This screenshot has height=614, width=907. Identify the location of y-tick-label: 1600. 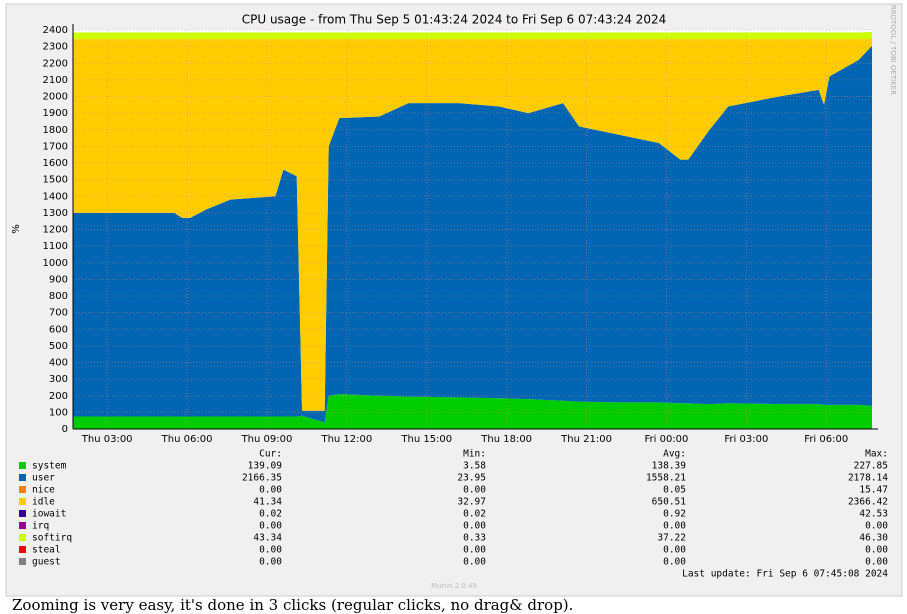
(55, 163).